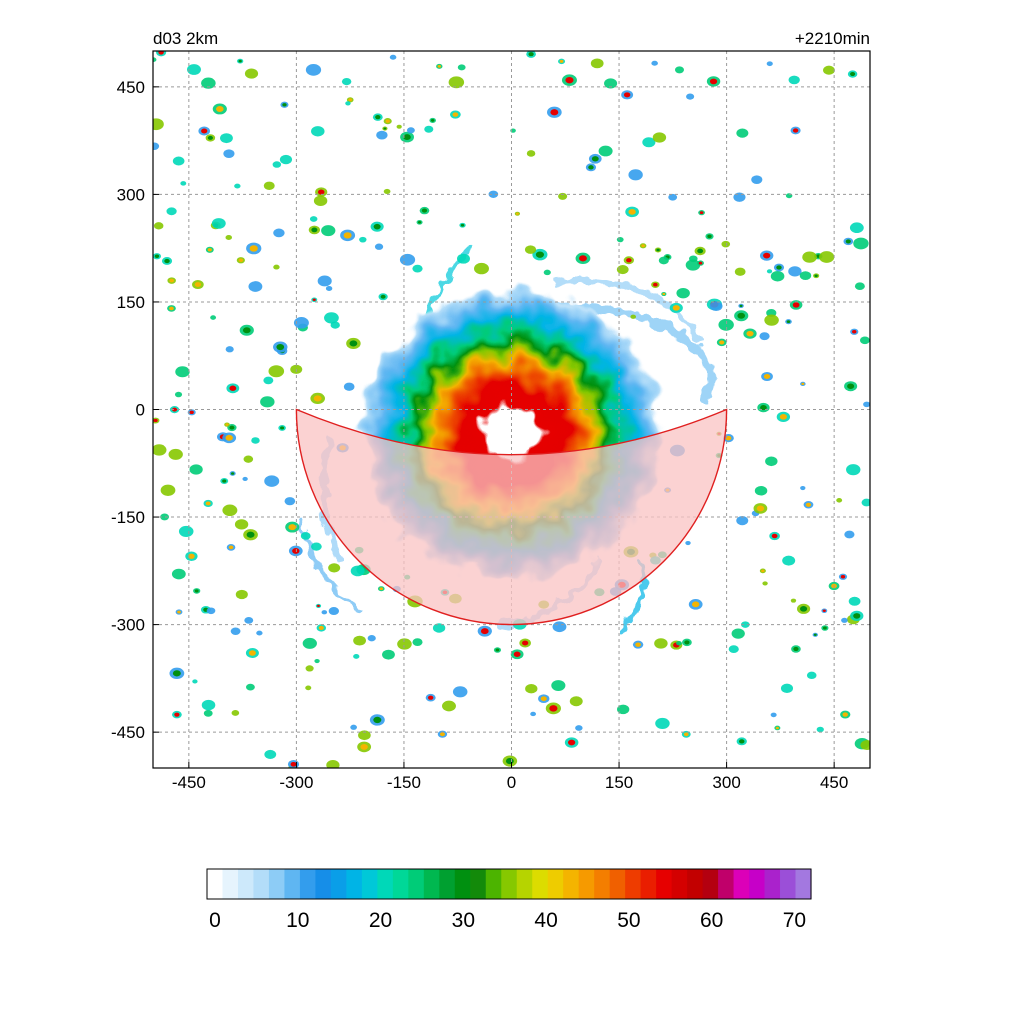 The height and width of the screenshot is (1024, 1024). What do you see at coordinates (140, 410) in the screenshot?
I see `y-tick-label: 0` at bounding box center [140, 410].